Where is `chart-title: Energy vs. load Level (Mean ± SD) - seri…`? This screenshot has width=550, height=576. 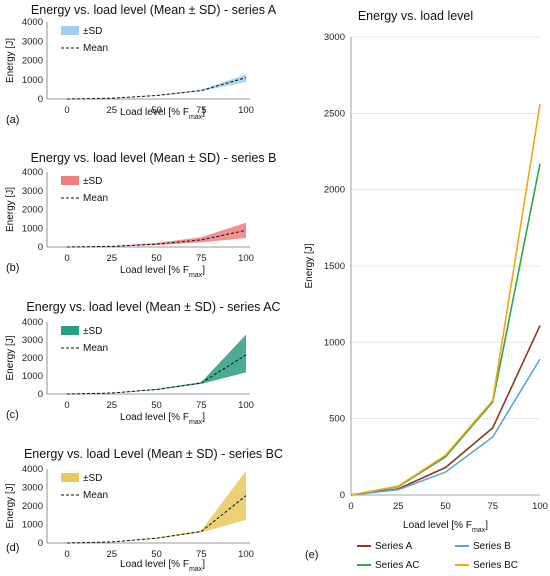
chart-title: Energy vs. load Level (Mean ± SD) - seri… is located at coordinates (153, 454).